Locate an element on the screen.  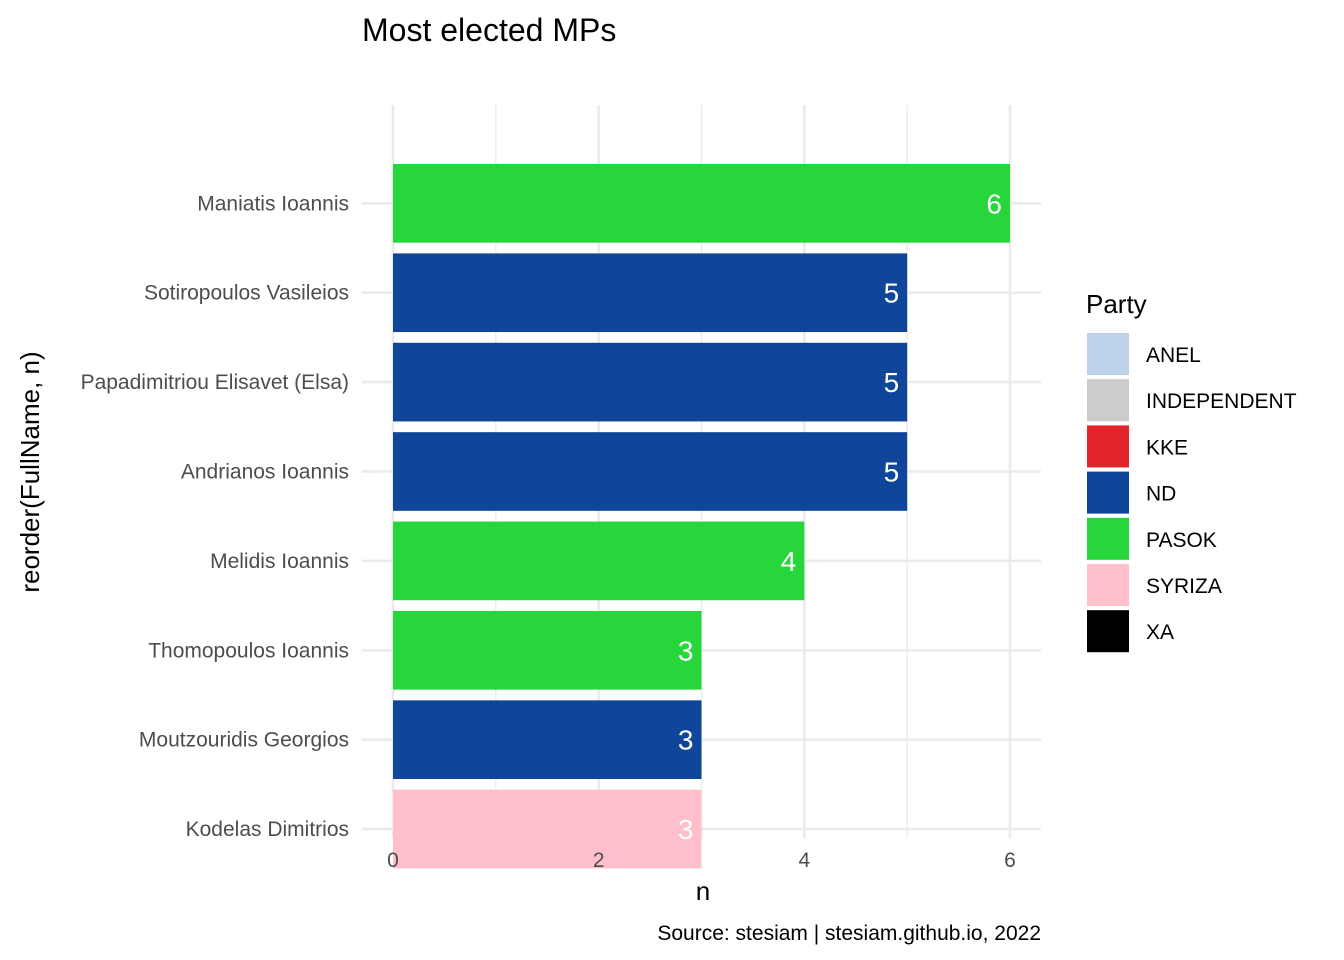
y-tick-label: Sotiropoulos Vasileios is located at coordinates (246, 293).